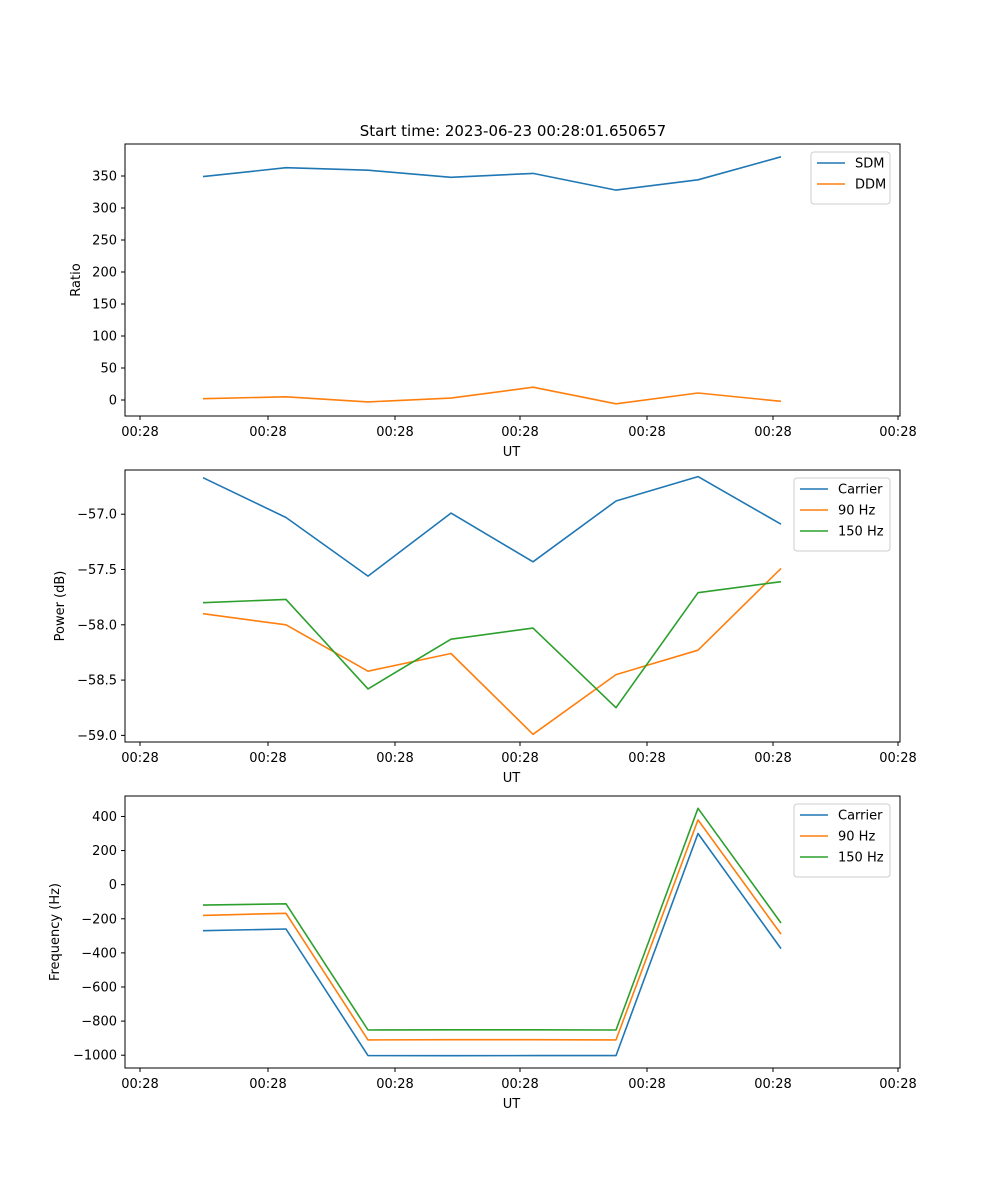  Describe the element at coordinates (99, 1022) in the screenshot. I see `y-tick-label: −800` at that location.